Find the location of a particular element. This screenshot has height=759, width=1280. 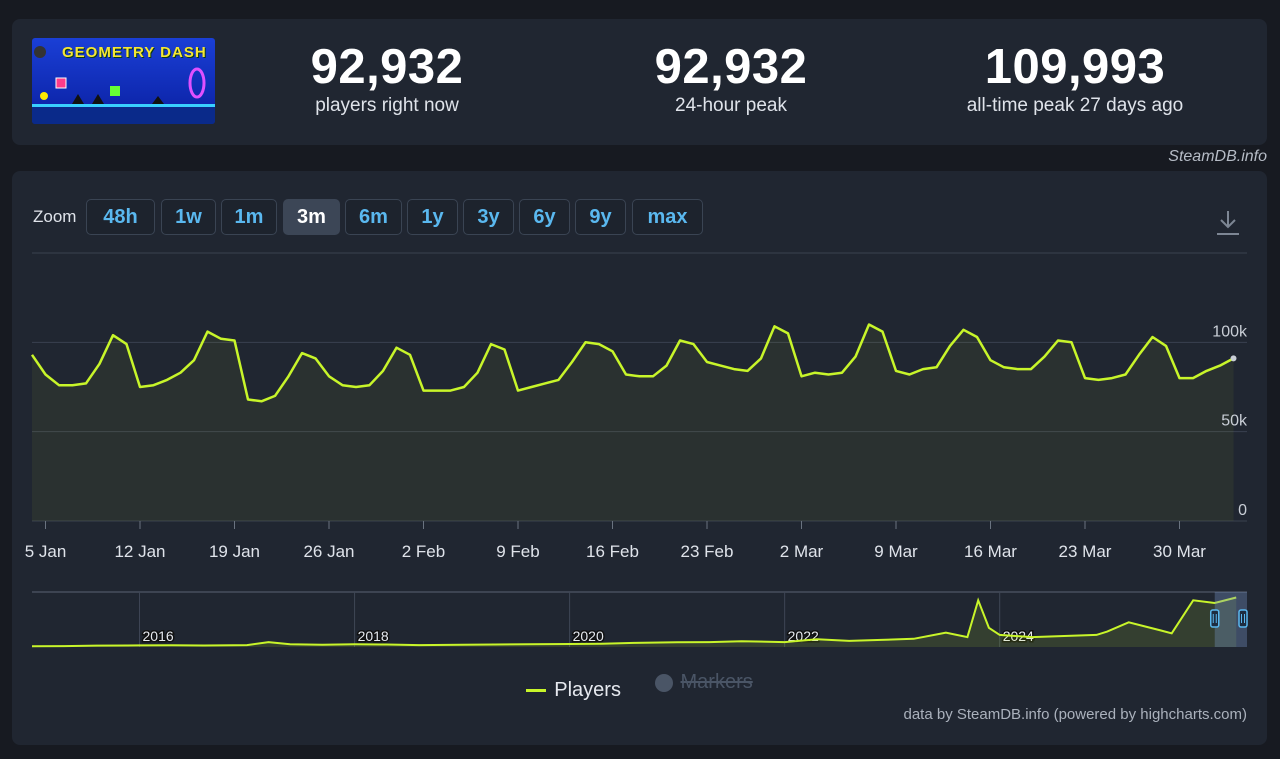

peak-24h-value: 92,932 is located at coordinates (731, 67).